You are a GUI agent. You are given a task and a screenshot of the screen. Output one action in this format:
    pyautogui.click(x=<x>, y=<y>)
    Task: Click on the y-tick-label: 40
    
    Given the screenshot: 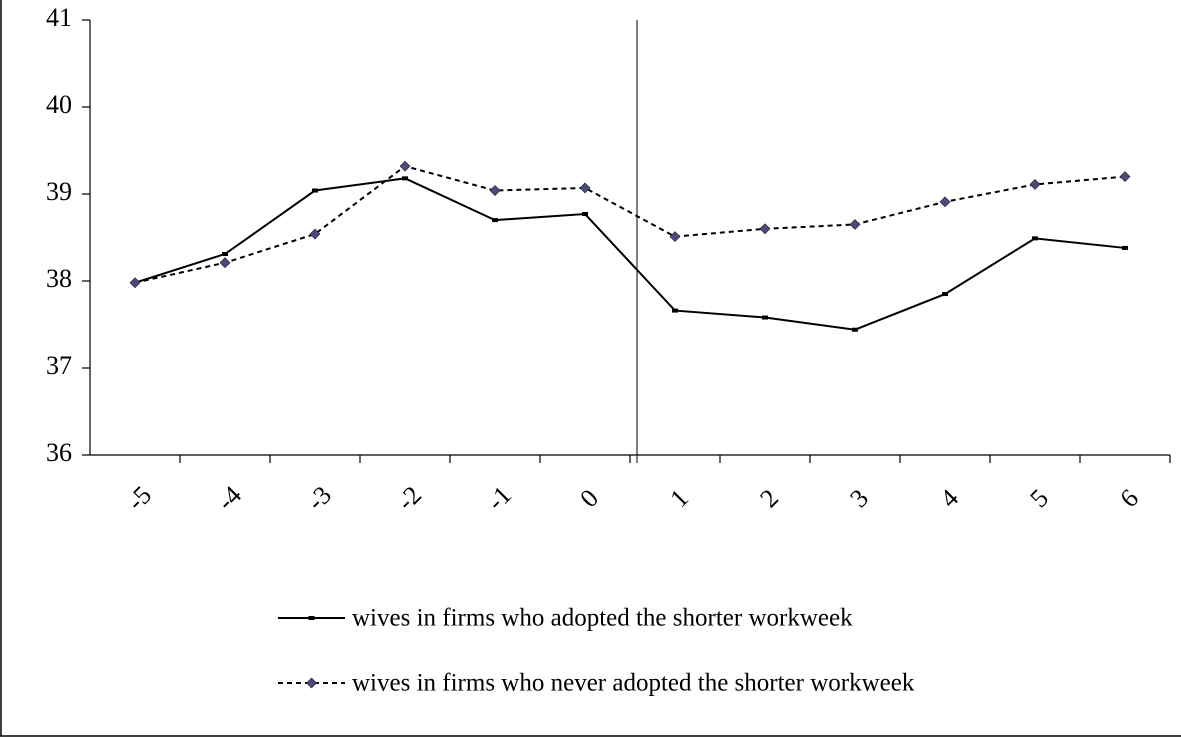 What is the action you would take?
    pyautogui.click(x=59, y=104)
    